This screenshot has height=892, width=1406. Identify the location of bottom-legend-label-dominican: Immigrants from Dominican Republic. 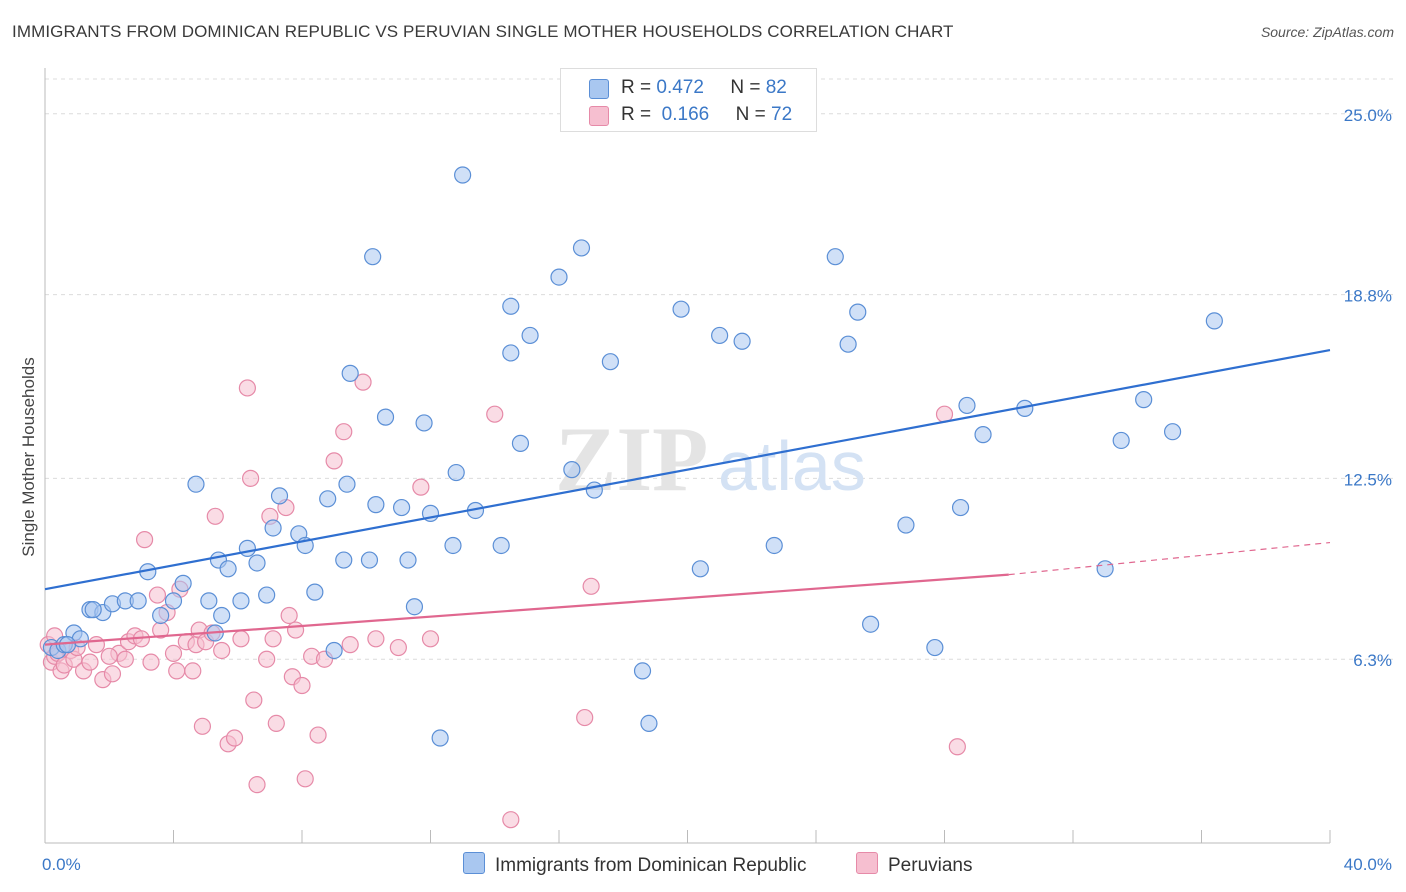
(651, 865).